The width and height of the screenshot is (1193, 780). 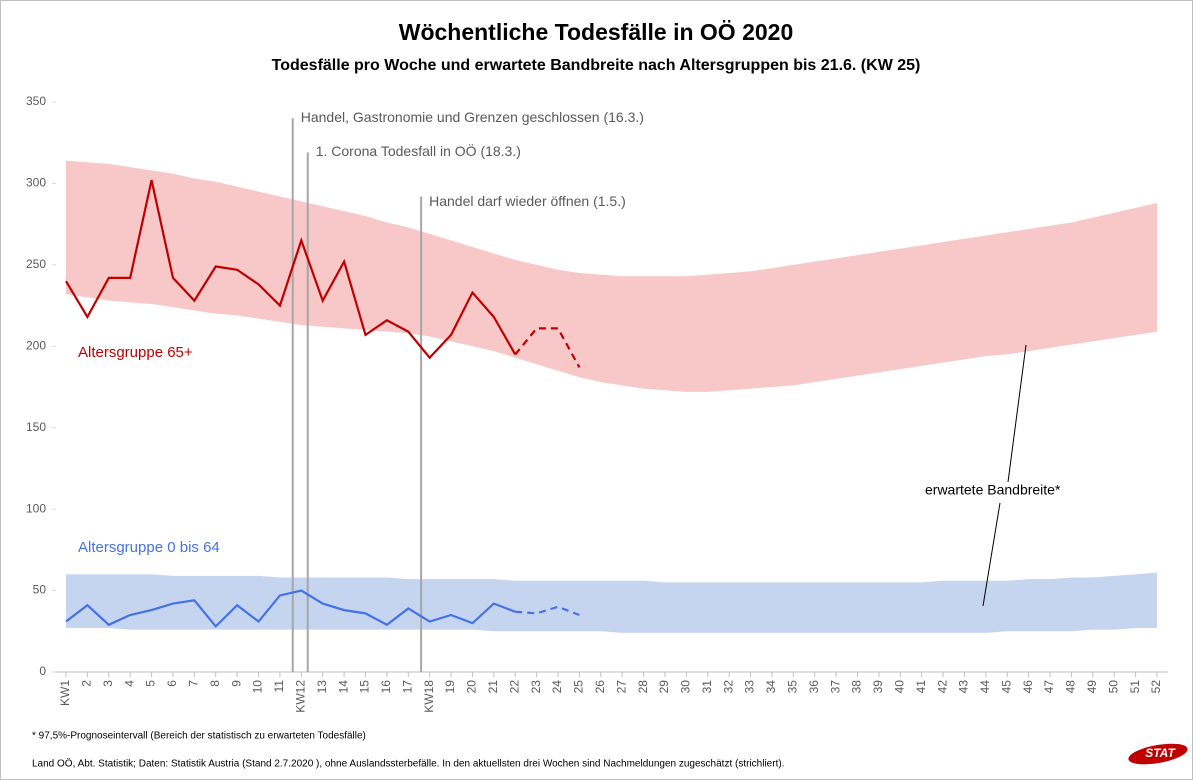 What do you see at coordinates (643, 687) in the screenshot?
I see `x-tick-label: 28` at bounding box center [643, 687].